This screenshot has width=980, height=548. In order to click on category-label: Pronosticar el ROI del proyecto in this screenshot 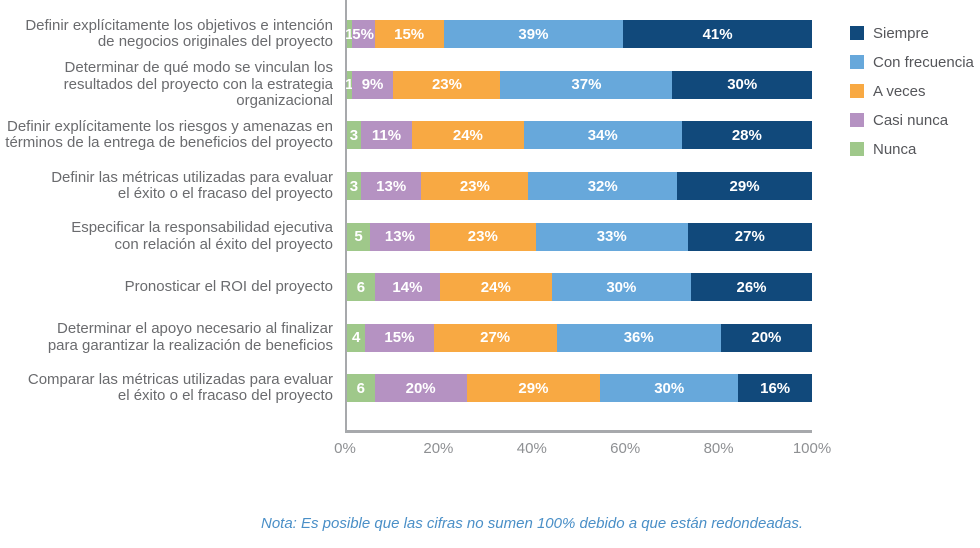, I will do `click(228, 287)`.